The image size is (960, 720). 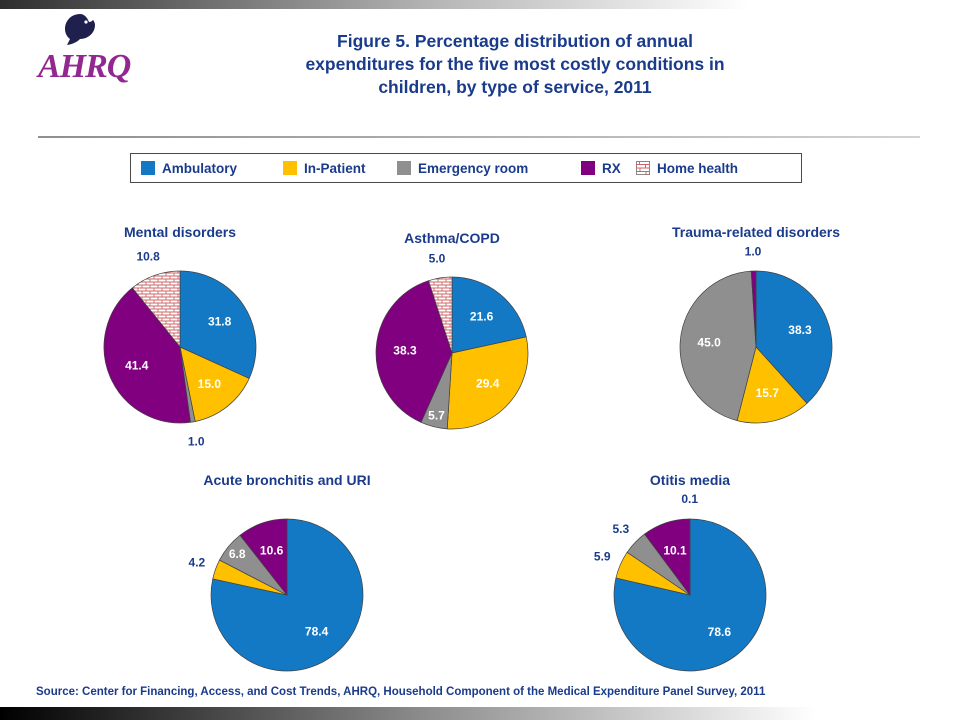 I want to click on legend-item-inpatient: In-Patient, so click(x=324, y=168).